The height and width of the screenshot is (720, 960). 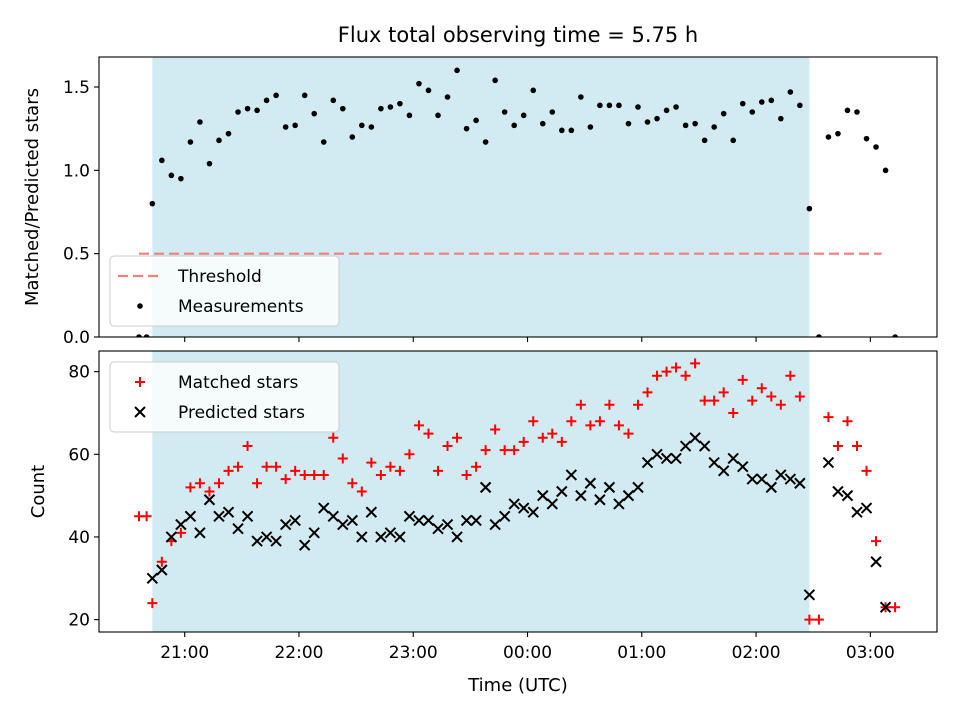 I want to click on x-tick-label: 01:00, so click(x=641, y=653).